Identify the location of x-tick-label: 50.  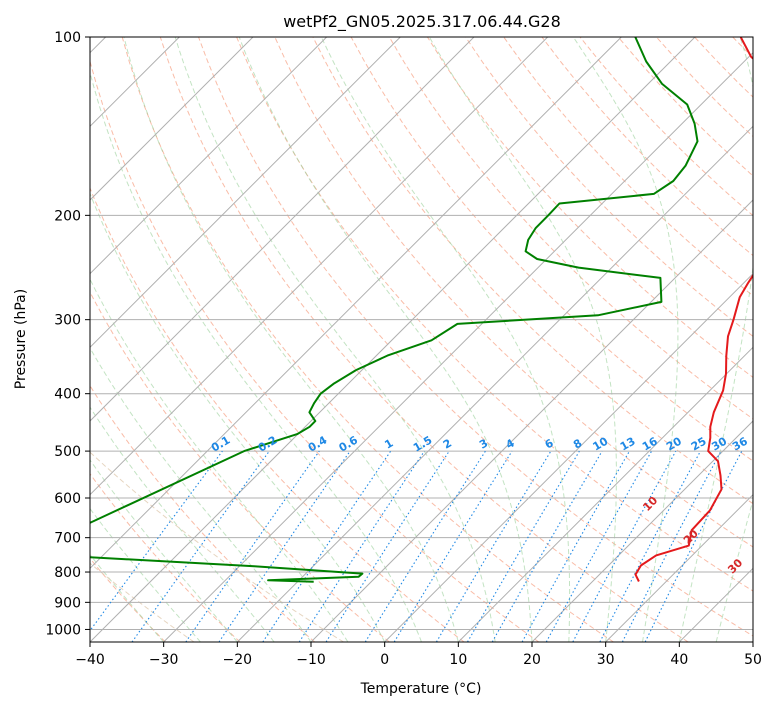
(753, 660).